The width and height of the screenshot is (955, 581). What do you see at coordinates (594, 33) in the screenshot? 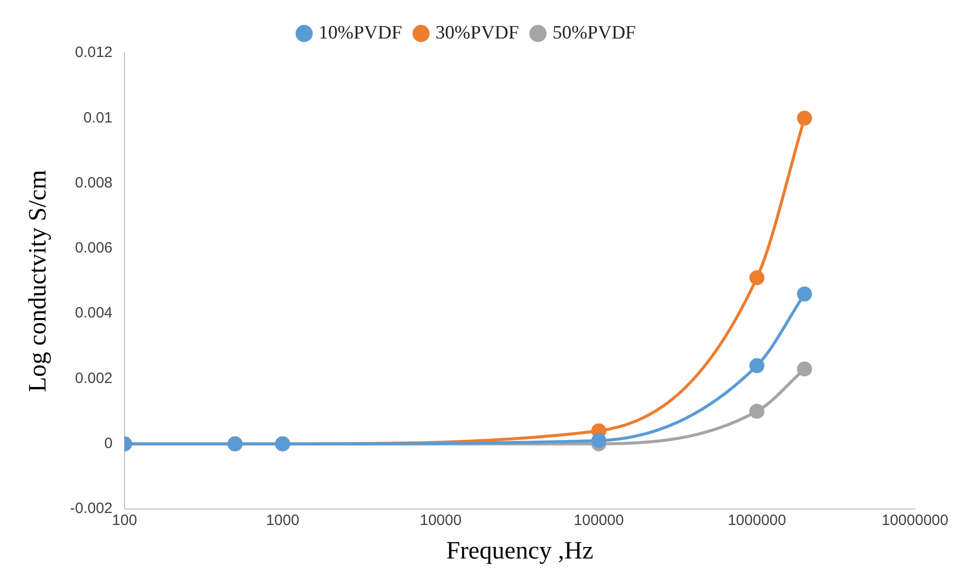
I see `legend-label: 50%PVDF` at bounding box center [594, 33].